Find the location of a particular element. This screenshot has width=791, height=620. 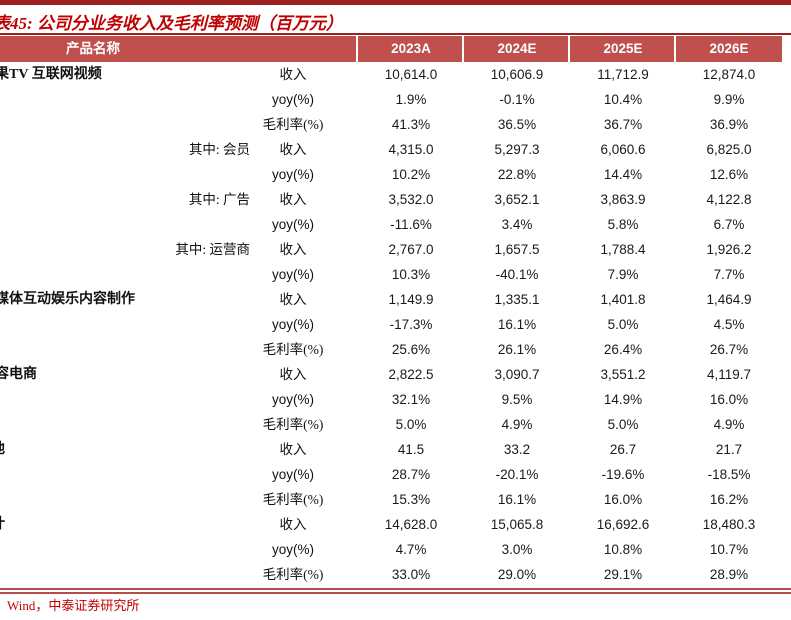

value-2023A: 32.1% is located at coordinates (411, 399).